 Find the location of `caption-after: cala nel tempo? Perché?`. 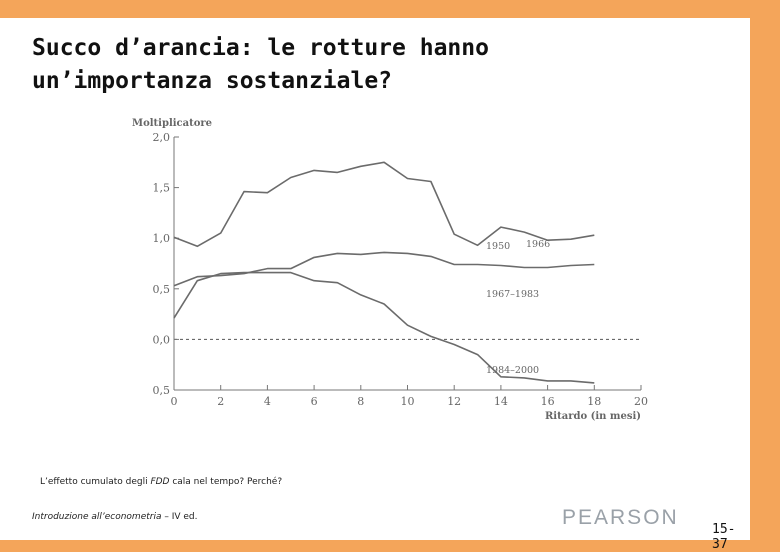

caption-after: cala nel tempo? Perché? is located at coordinates (226, 482).